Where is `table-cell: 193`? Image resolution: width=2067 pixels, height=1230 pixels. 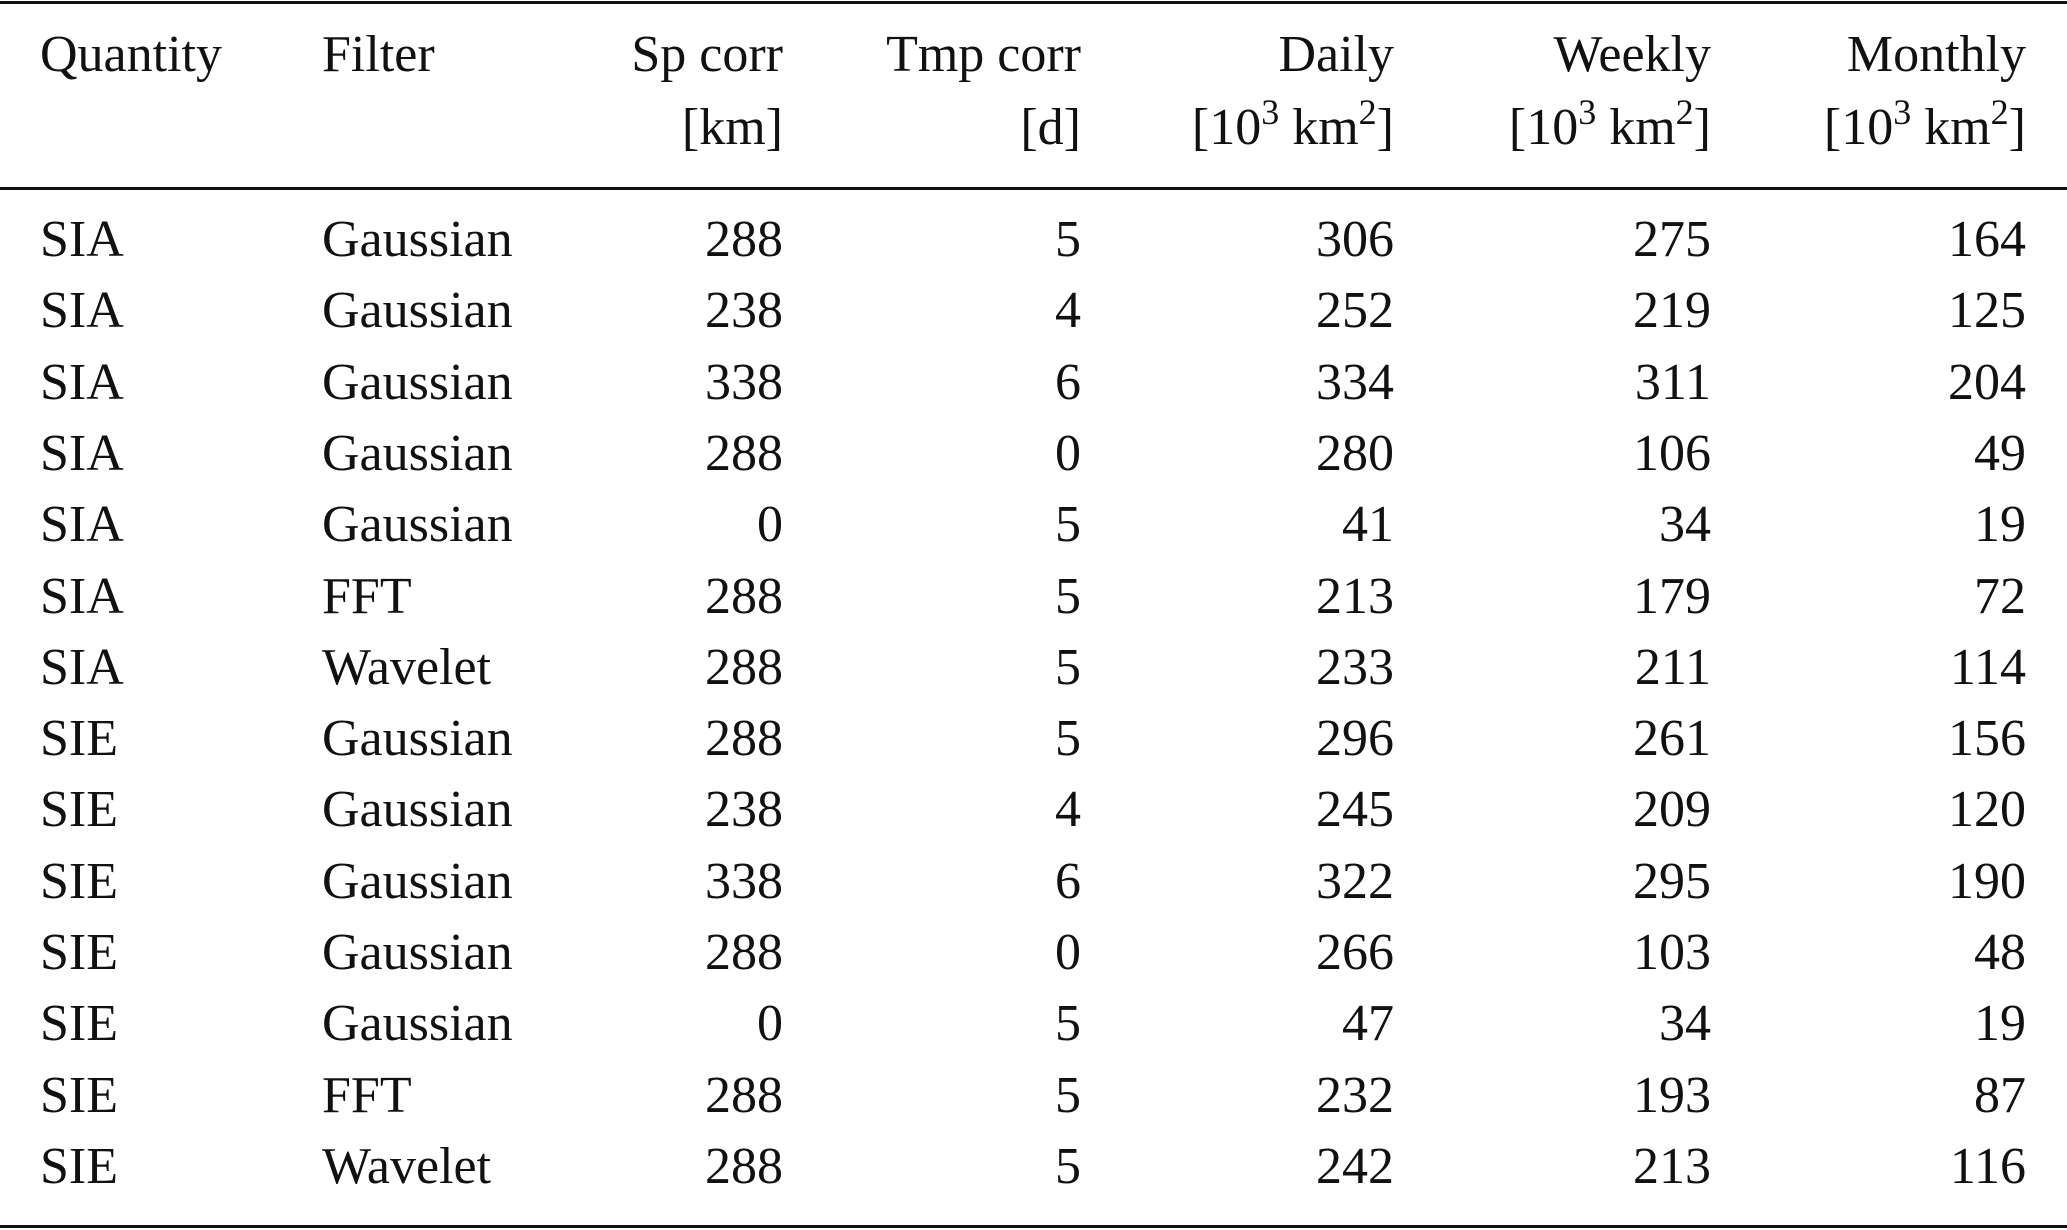
table-cell: 193 is located at coordinates (1672, 1095).